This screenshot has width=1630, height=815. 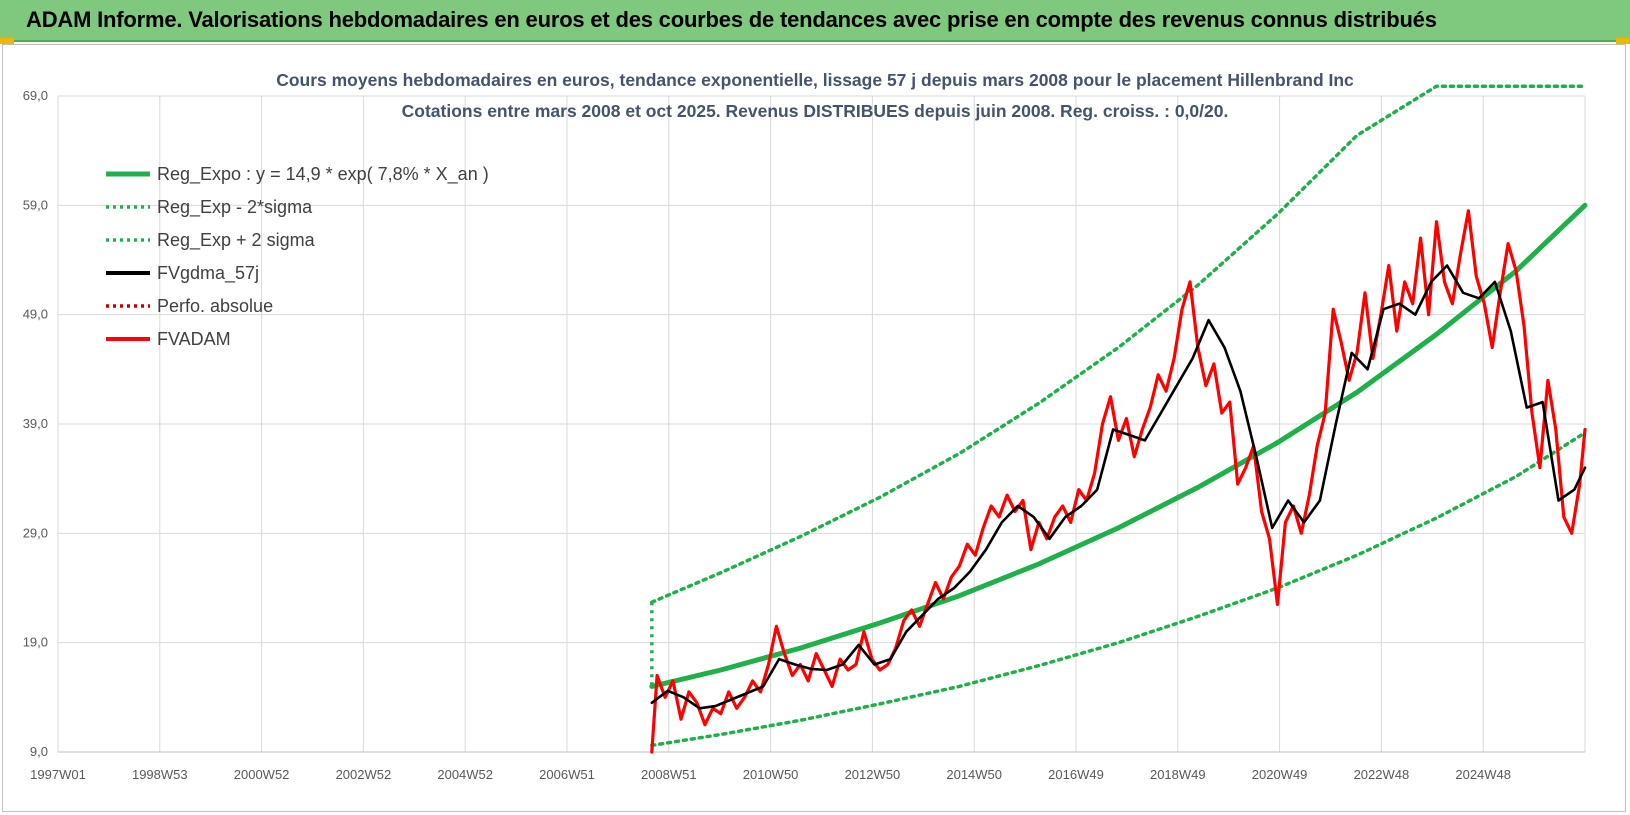 I want to click on legend-label-reg_expo: Reg_Expo : y = 14,9 * exp( 7,8% * X_an ), so click(x=323, y=174).